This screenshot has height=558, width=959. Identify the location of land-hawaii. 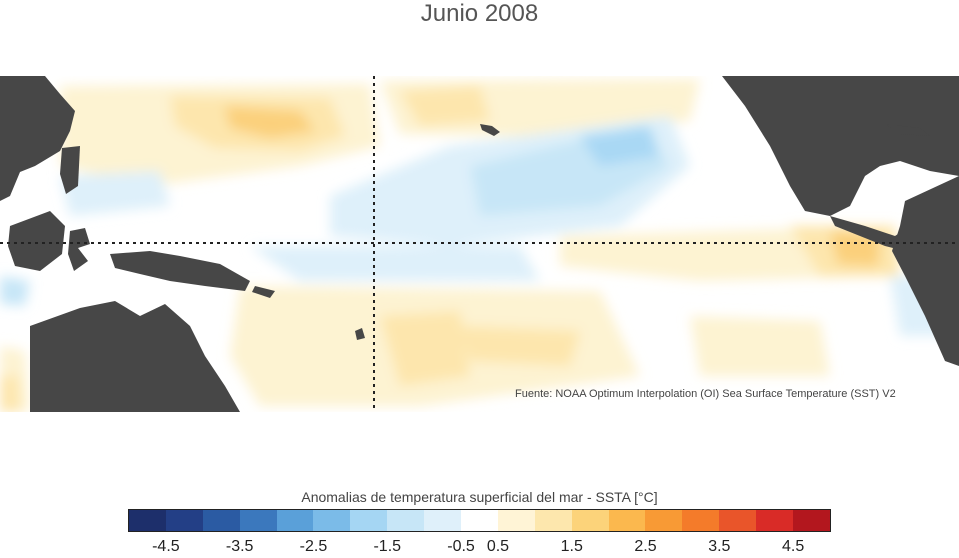
(490, 130).